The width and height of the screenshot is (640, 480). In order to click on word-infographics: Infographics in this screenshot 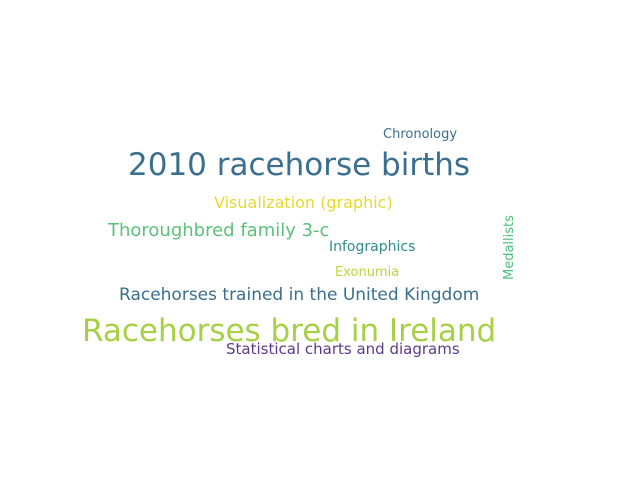, I will do `click(372, 247)`.